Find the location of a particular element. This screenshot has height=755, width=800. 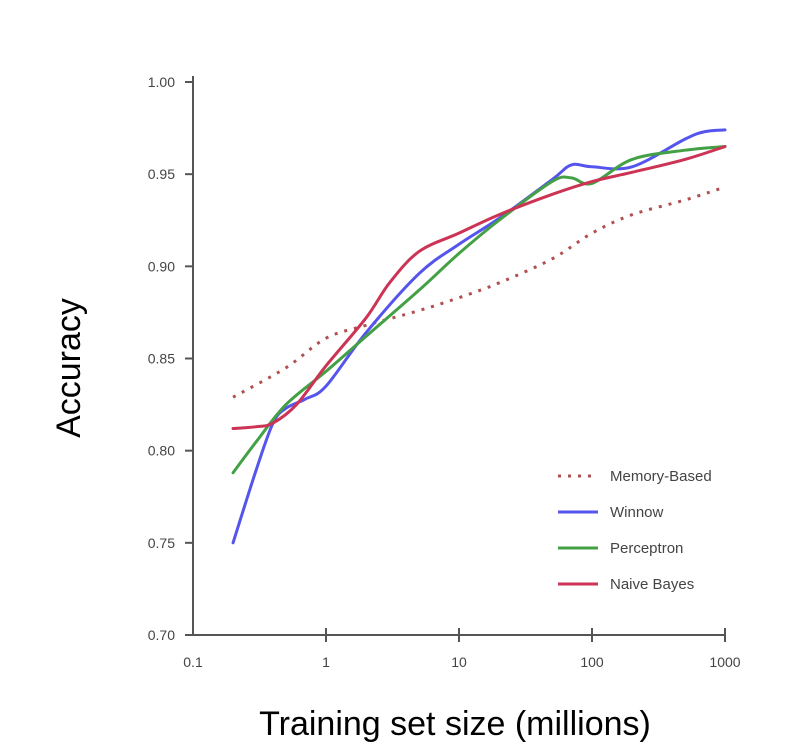

legend-label-naive-bayes: Naive Bayes is located at coordinates (652, 584).